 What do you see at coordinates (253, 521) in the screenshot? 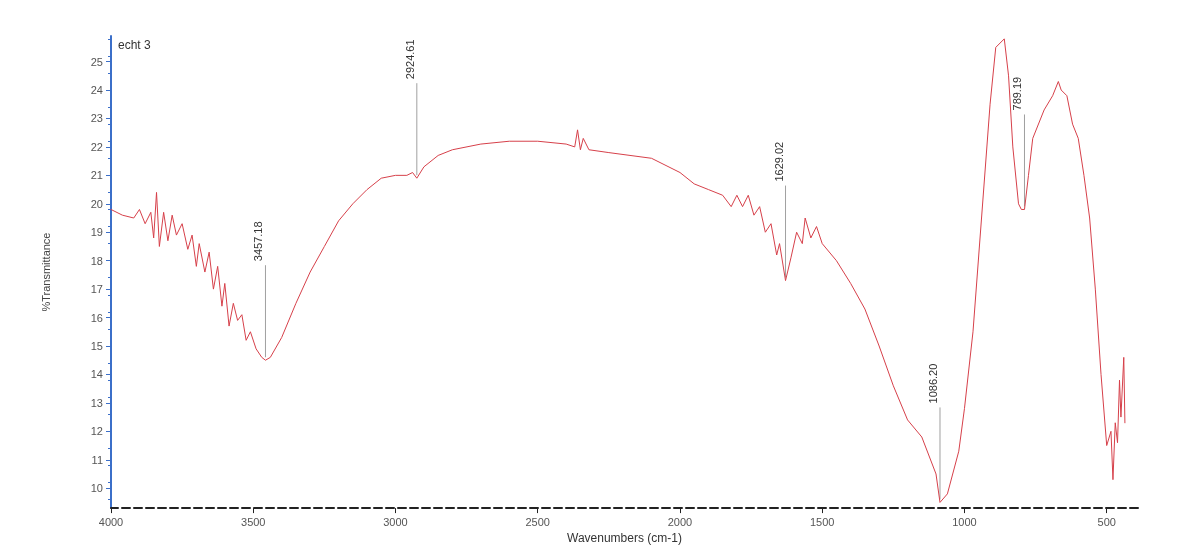
I see `x-tick-label: 3500` at bounding box center [253, 521].